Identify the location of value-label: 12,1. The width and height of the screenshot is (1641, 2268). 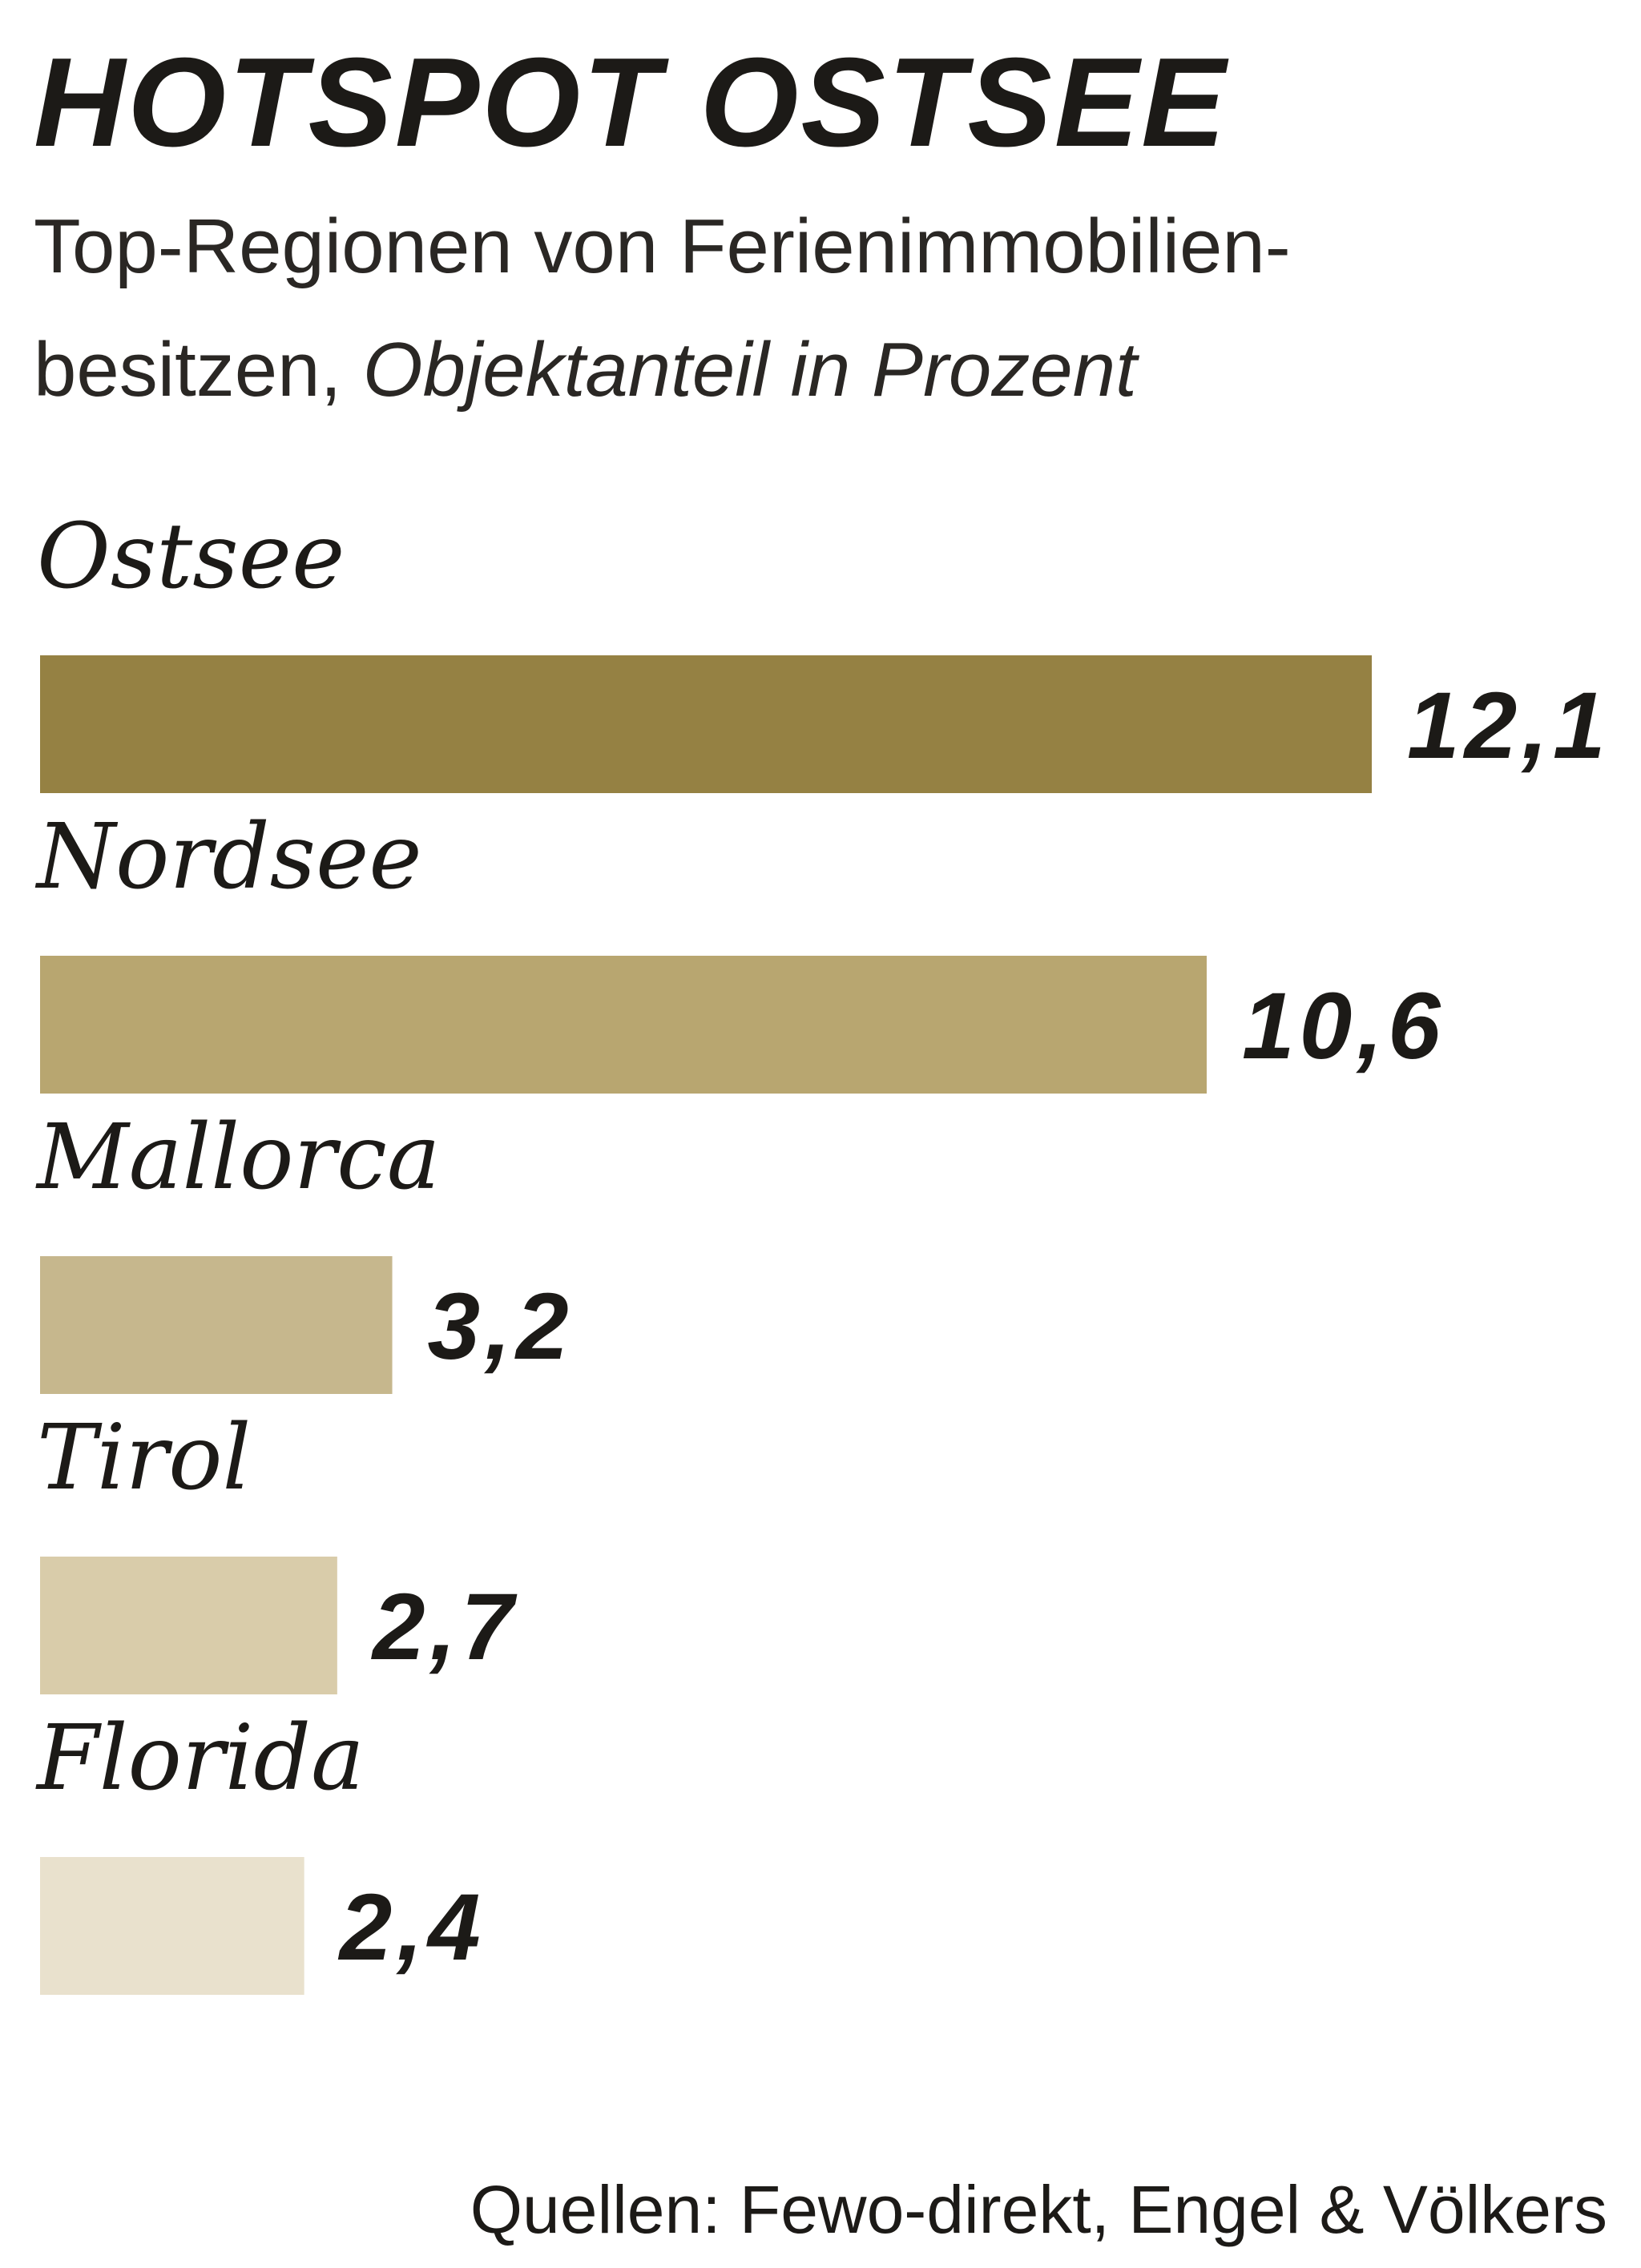
(1509, 726).